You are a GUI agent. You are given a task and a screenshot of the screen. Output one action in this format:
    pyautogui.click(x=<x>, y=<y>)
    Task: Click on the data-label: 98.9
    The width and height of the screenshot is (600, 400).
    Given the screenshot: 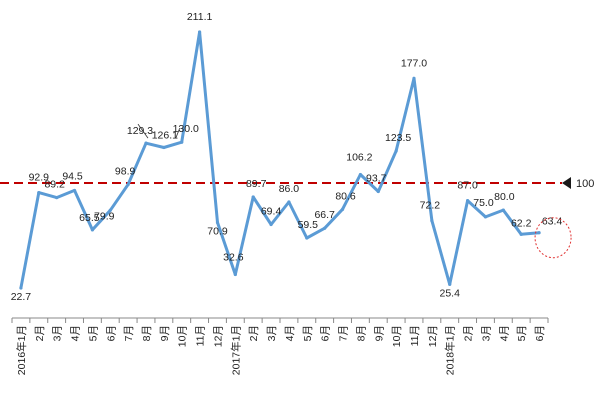 What is the action you would take?
    pyautogui.click(x=125, y=171)
    